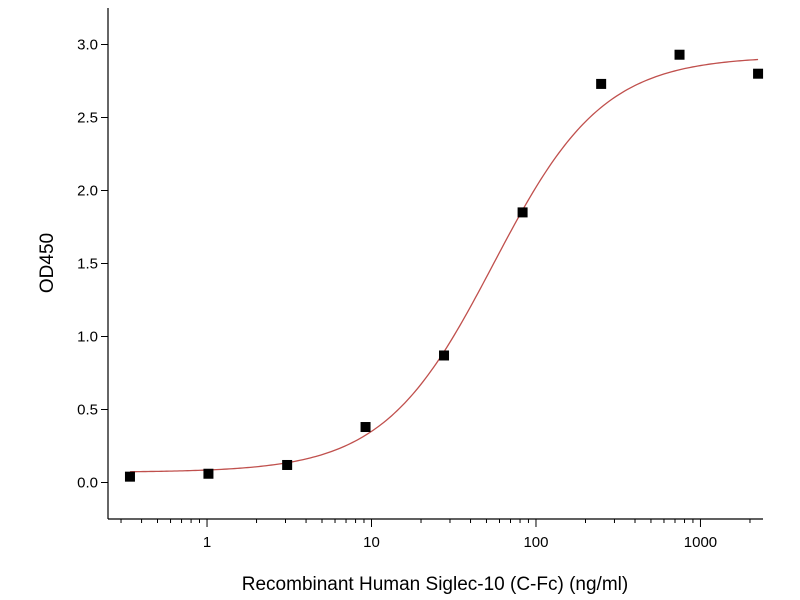  What do you see at coordinates (371, 542) in the screenshot?
I see `x-tick-label: 10` at bounding box center [371, 542].